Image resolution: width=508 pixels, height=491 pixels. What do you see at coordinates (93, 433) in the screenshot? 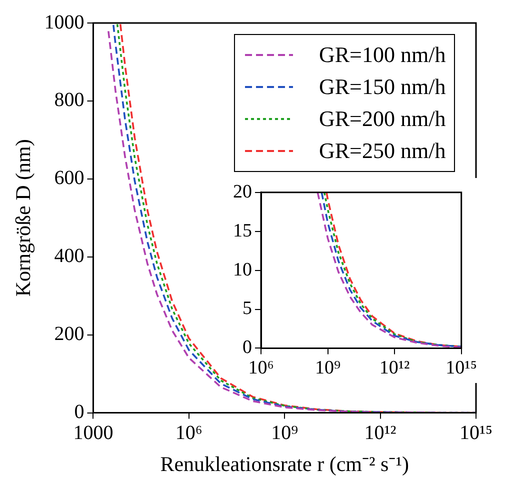
I see `x-tick-label: 1000` at bounding box center [93, 433].